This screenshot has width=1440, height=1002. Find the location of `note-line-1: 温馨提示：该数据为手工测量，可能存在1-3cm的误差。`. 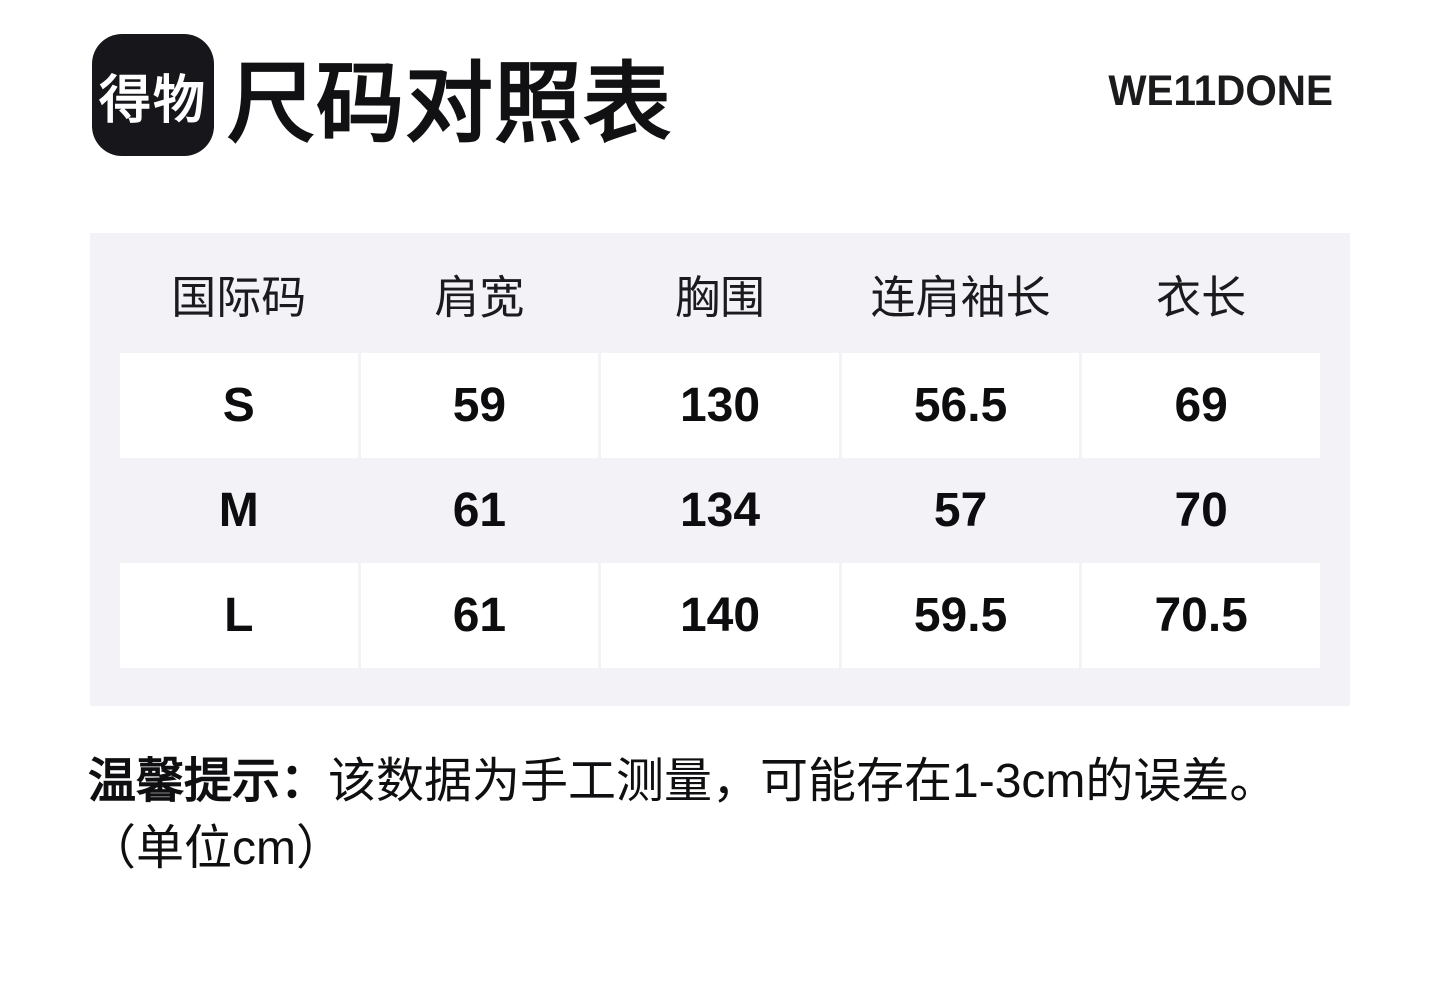

note-line-1: 温馨提示：该数据为手工测量，可能存在1-3cm的误差。 is located at coordinates (743, 781).